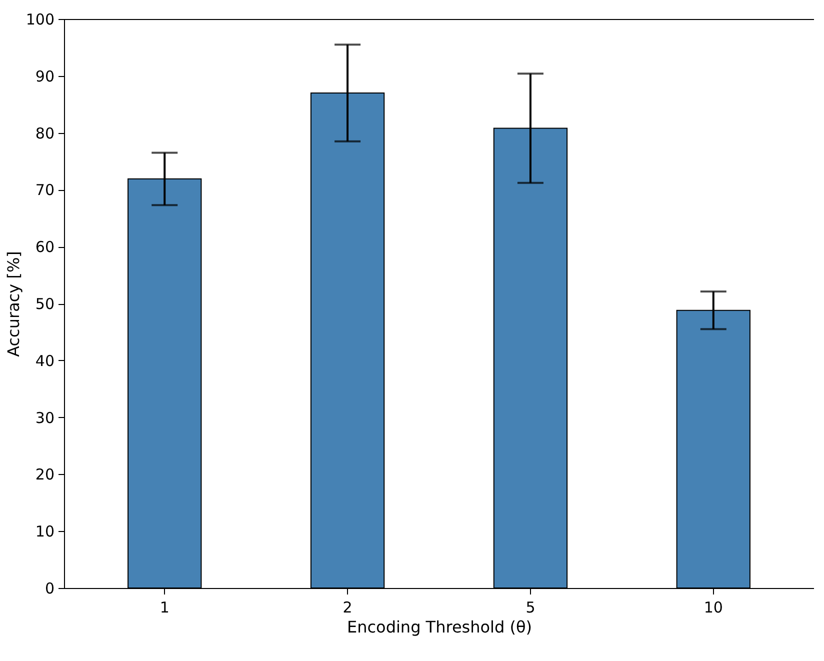 The height and width of the screenshot is (661, 824). Describe the element at coordinates (347, 607) in the screenshot. I see `x-tick-label: 2` at that location.